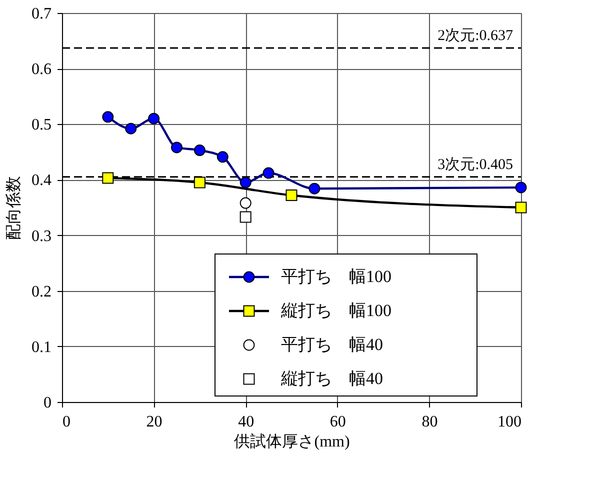 Image resolution: width=589 pixels, height=499 pixels. I want to click on legend-label: 平打ち 幅100, so click(336, 276).